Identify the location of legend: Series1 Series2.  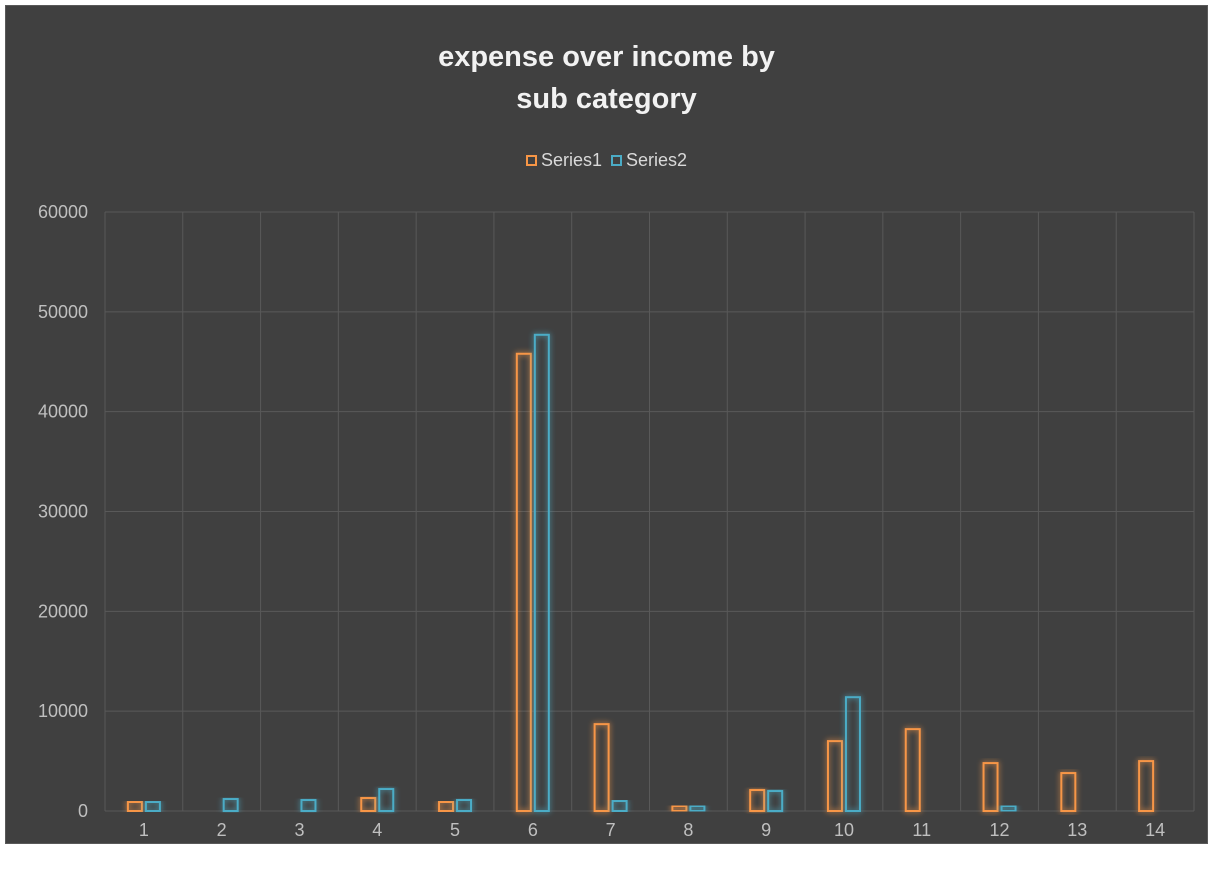
(606, 160).